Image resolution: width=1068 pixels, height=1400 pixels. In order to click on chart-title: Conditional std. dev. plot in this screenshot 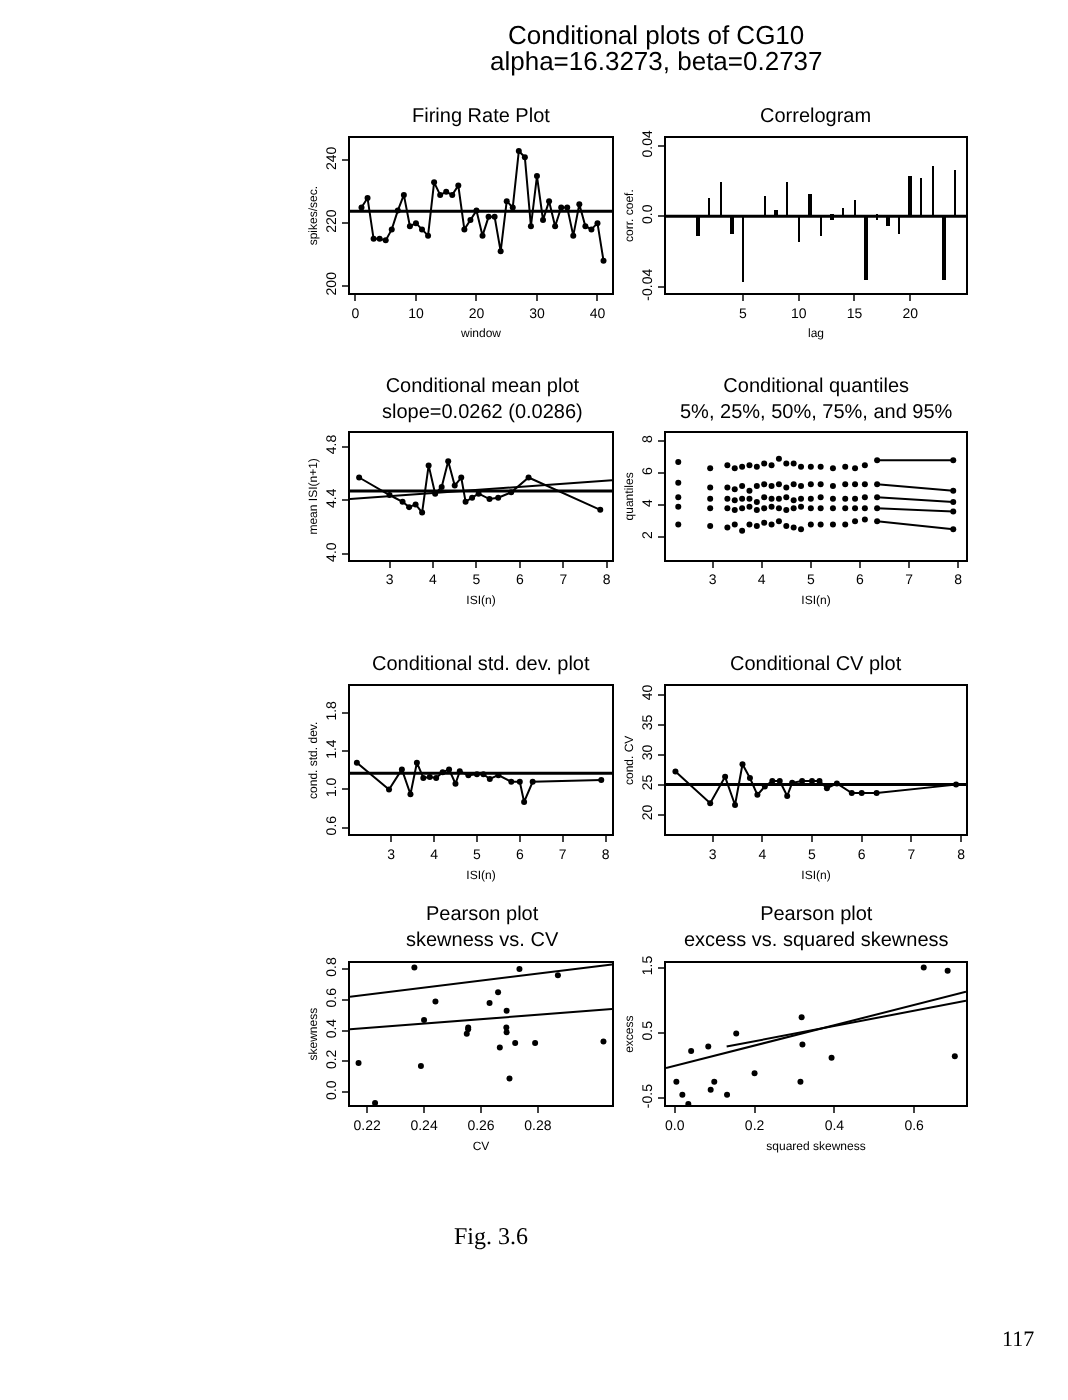, I will do `click(481, 665)`.